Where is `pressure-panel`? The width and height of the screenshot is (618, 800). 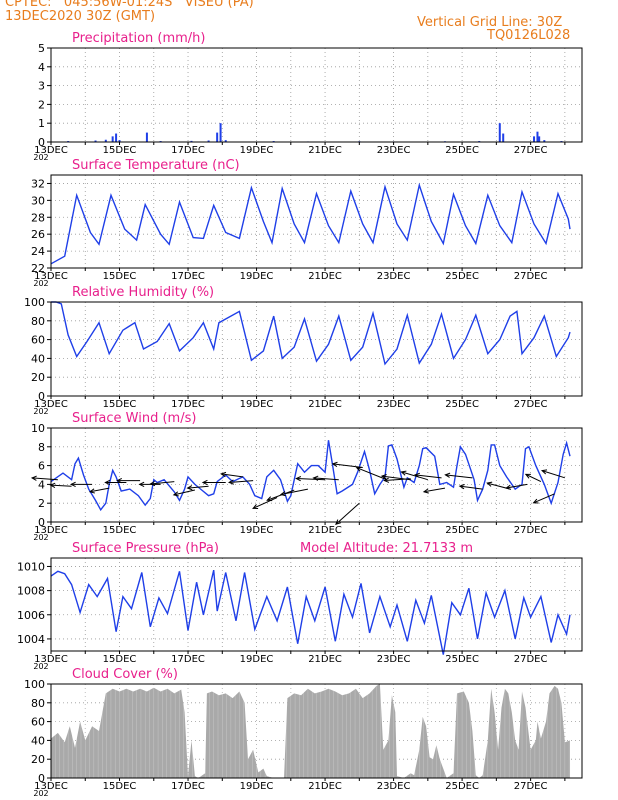
pressure-panel is located at coordinates (315, 606).